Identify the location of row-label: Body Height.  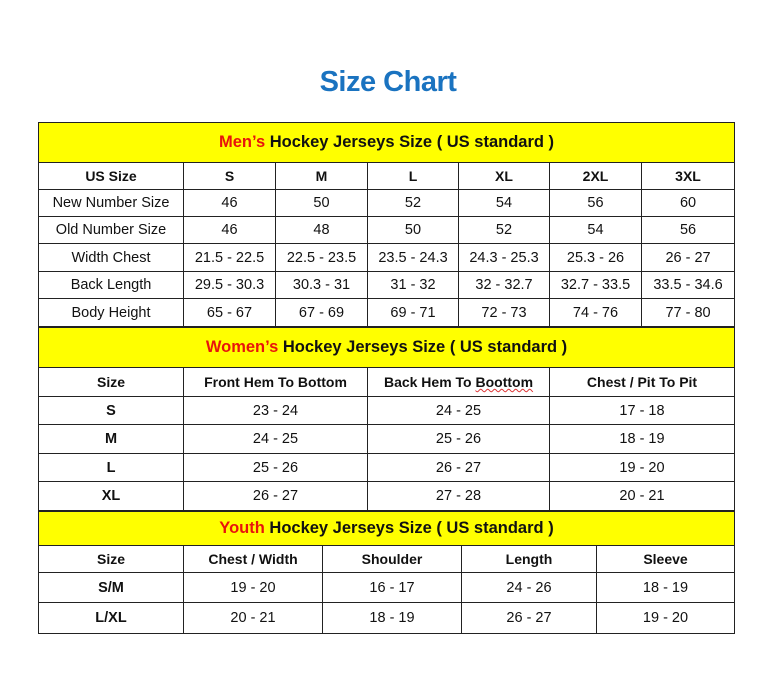
(111, 312).